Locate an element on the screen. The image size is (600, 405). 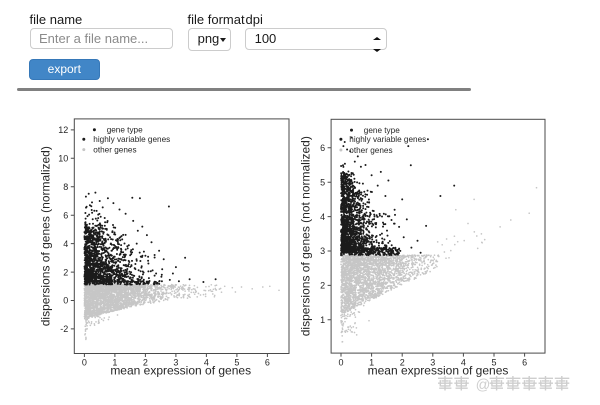
svg-text: -2 is located at coordinates (64, 329).